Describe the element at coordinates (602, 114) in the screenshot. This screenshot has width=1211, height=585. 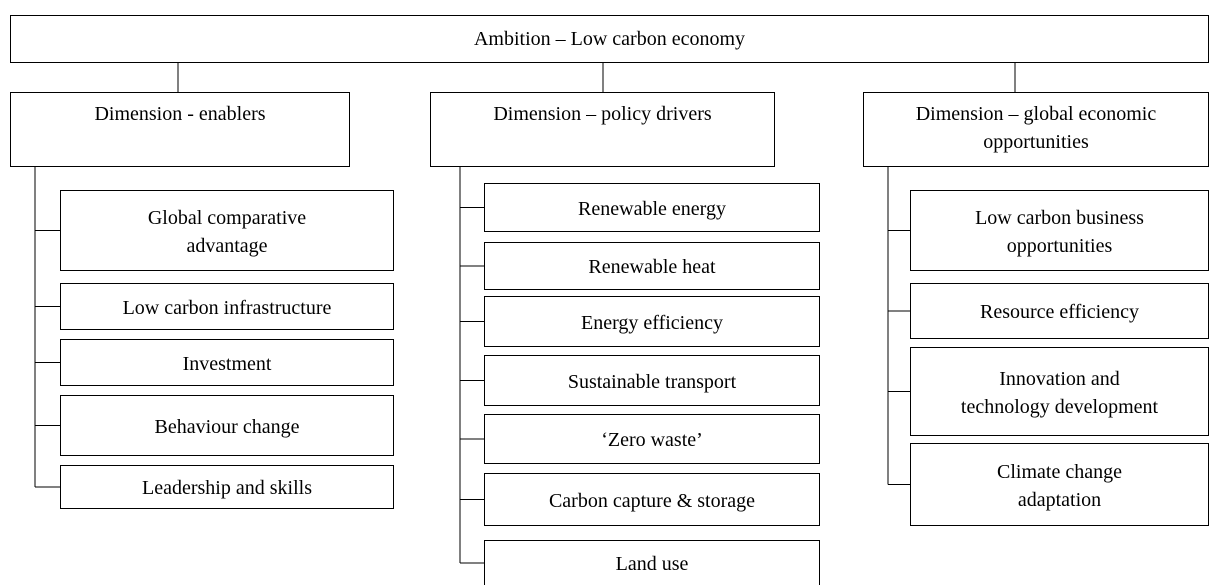
I see `box-label: Dimension – policy drivers` at that location.